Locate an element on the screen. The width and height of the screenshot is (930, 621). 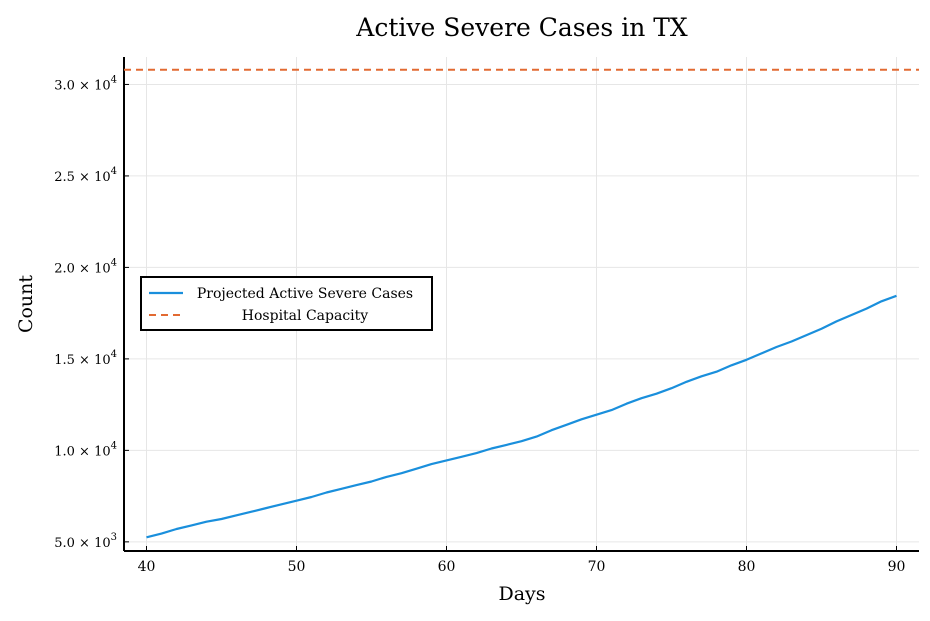
y-tick-mantissa: 3.0 is located at coordinates (64, 85).